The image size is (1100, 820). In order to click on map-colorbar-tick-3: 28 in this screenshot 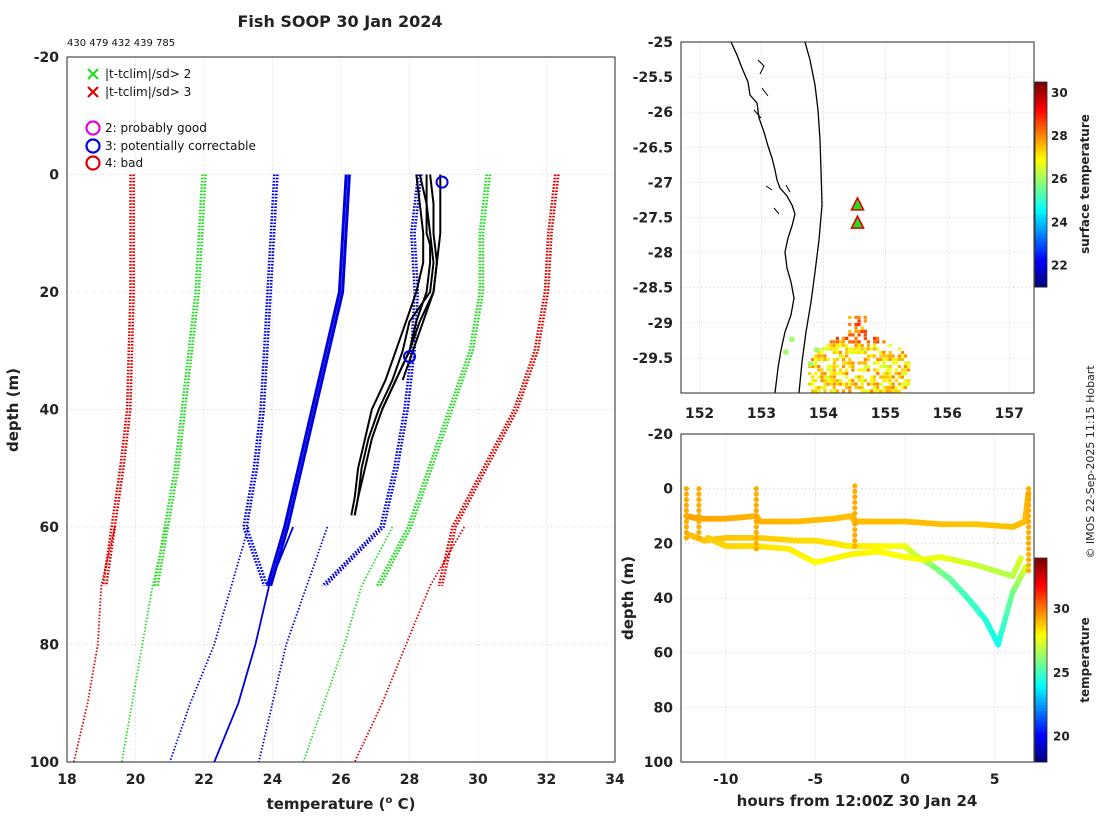, I will do `click(1059, 136)`.